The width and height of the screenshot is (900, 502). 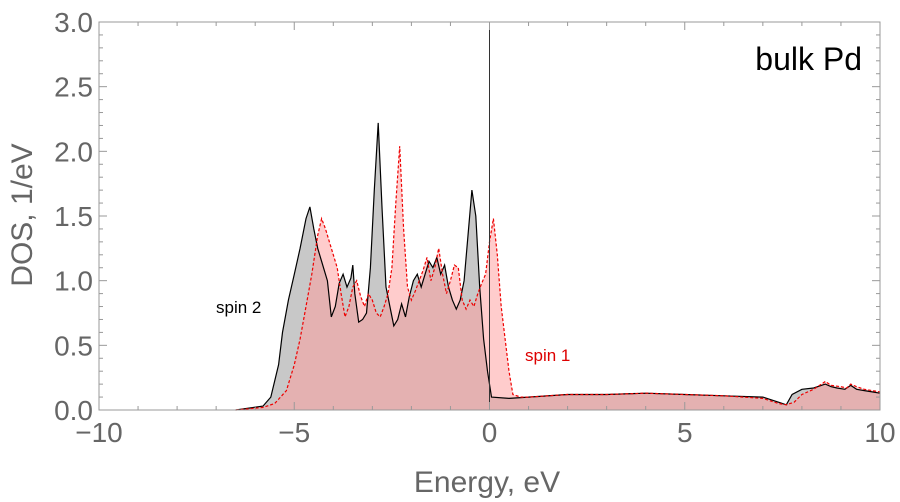 What do you see at coordinates (73, 22) in the screenshot?
I see `y-tick-label: 3.0` at bounding box center [73, 22].